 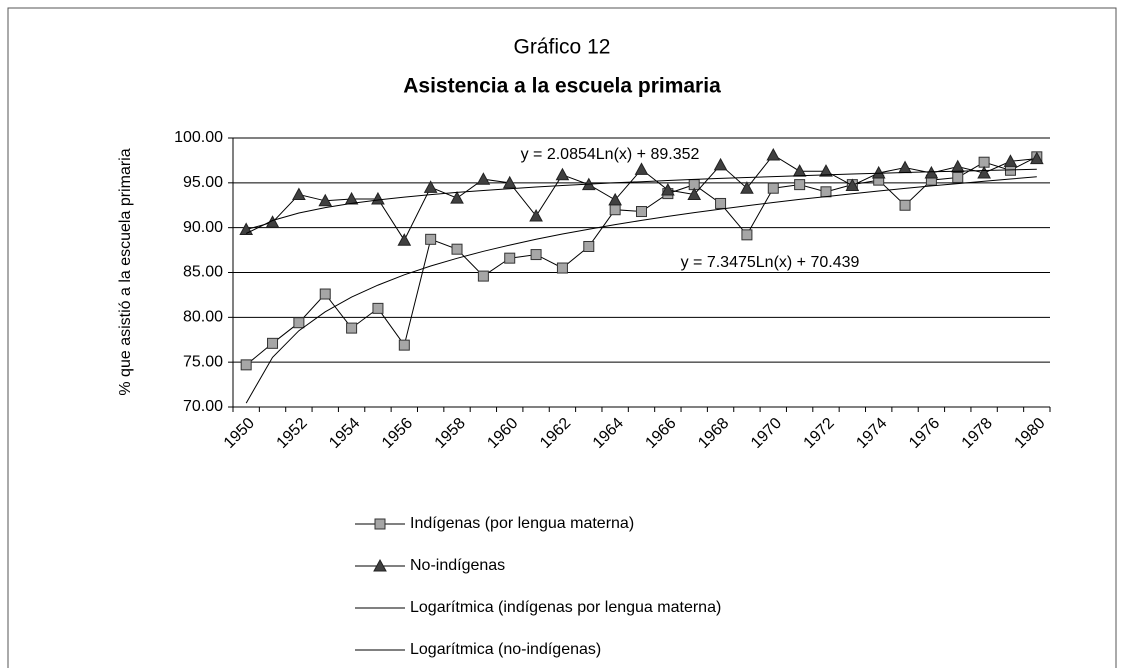 I want to click on y-axis-label: % que asistió a la escuela primaria, so click(x=125, y=271).